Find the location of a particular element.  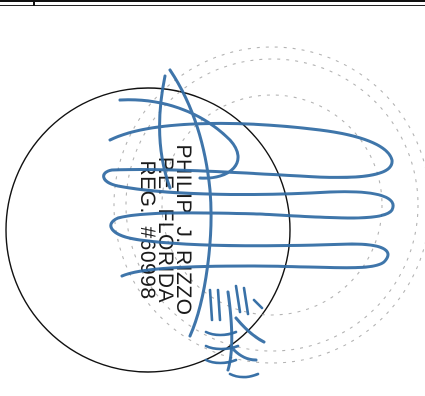

top-border-tick is located at coordinates (34, 3).